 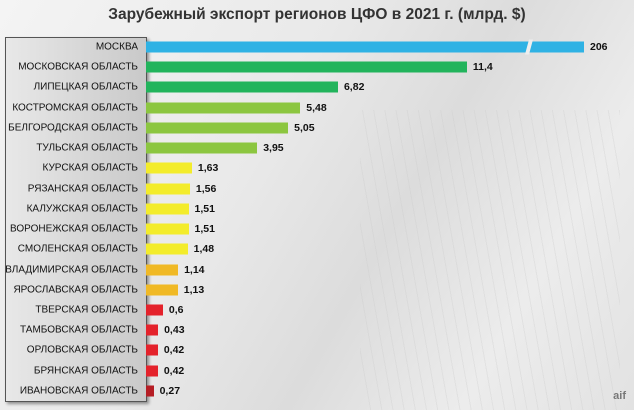 I want to click on category-label: ТУЛЬСКАЯ ОБЛАСТЬ, so click(x=87, y=148).